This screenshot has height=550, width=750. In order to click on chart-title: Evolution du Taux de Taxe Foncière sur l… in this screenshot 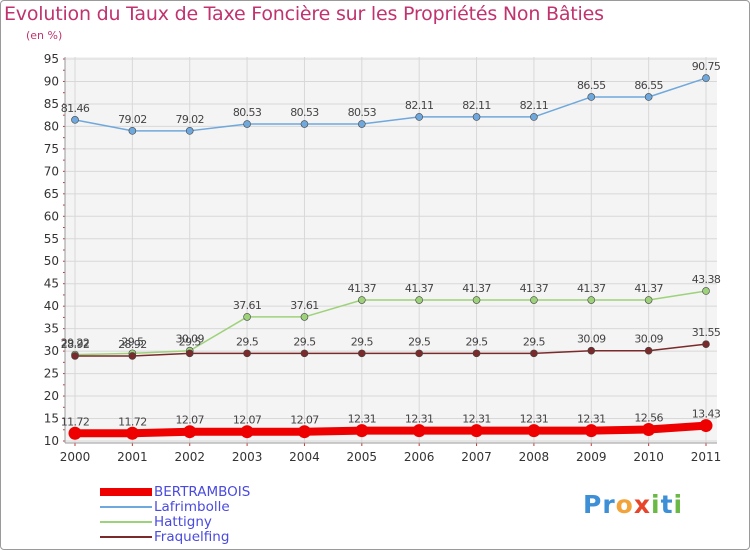, I will do `click(304, 14)`.